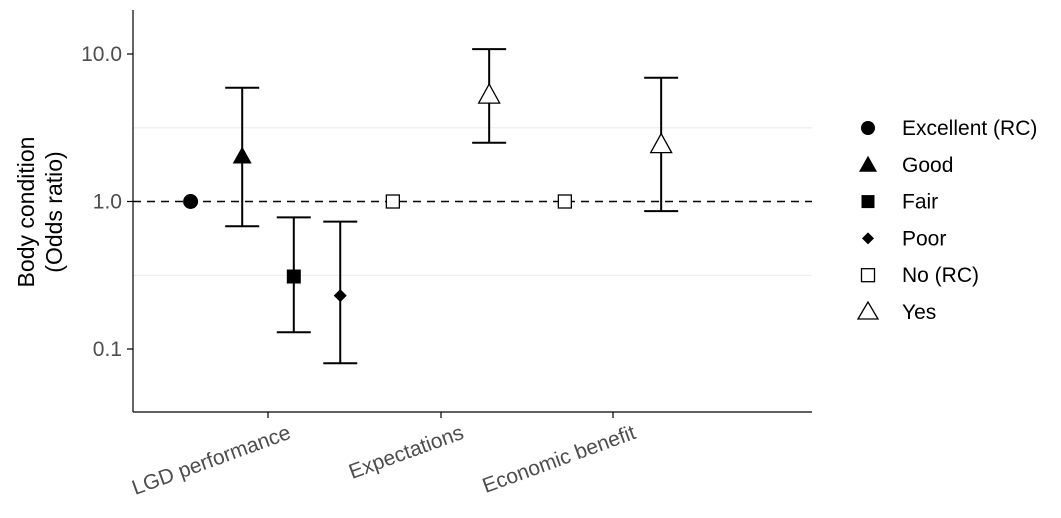  I want to click on legend-item-yes: Yes, so click(896, 312).